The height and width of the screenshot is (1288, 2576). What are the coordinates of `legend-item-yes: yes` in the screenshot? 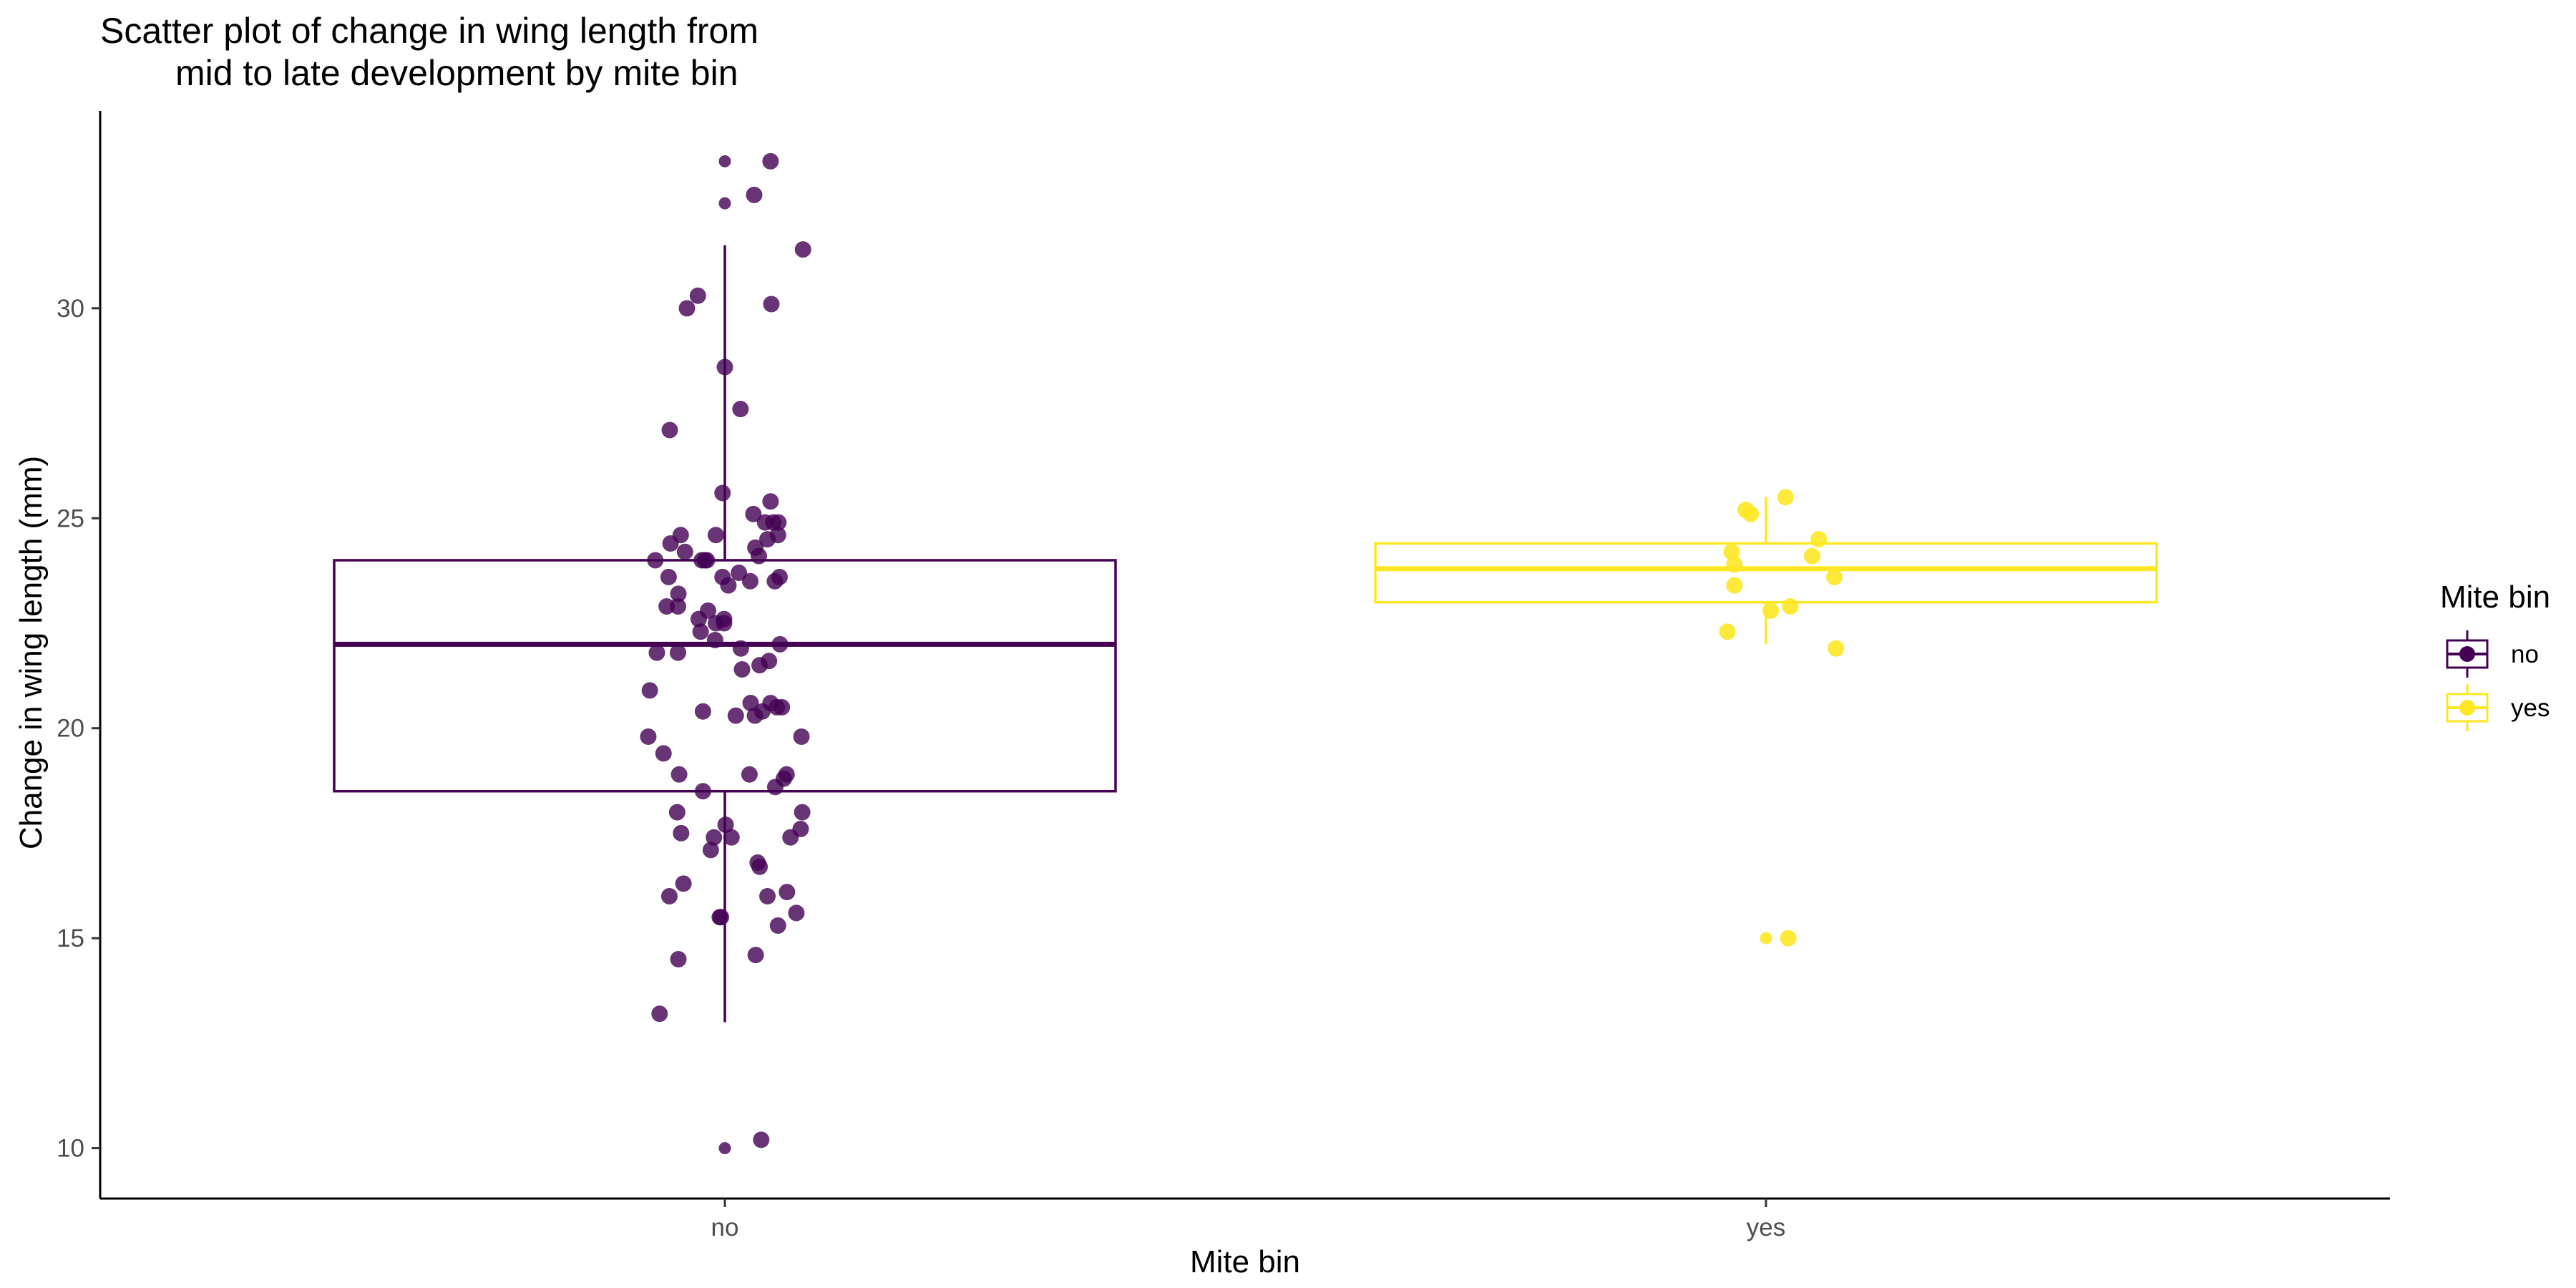 It's located at (2498, 707).